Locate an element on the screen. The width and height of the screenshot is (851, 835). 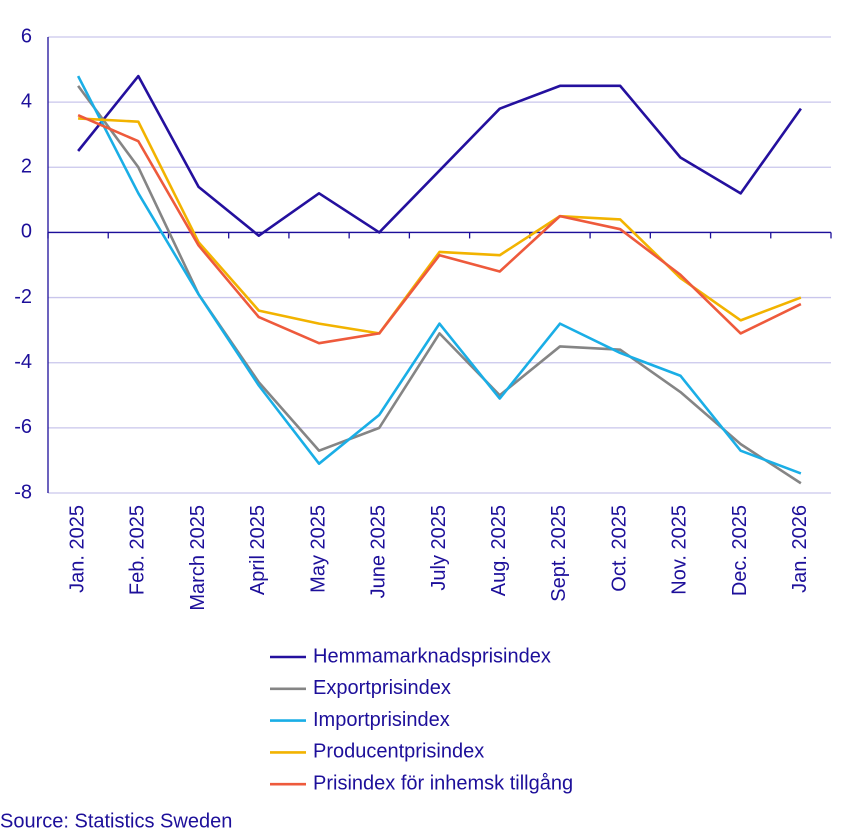
y-tick-label: -2 is located at coordinates (23, 297).